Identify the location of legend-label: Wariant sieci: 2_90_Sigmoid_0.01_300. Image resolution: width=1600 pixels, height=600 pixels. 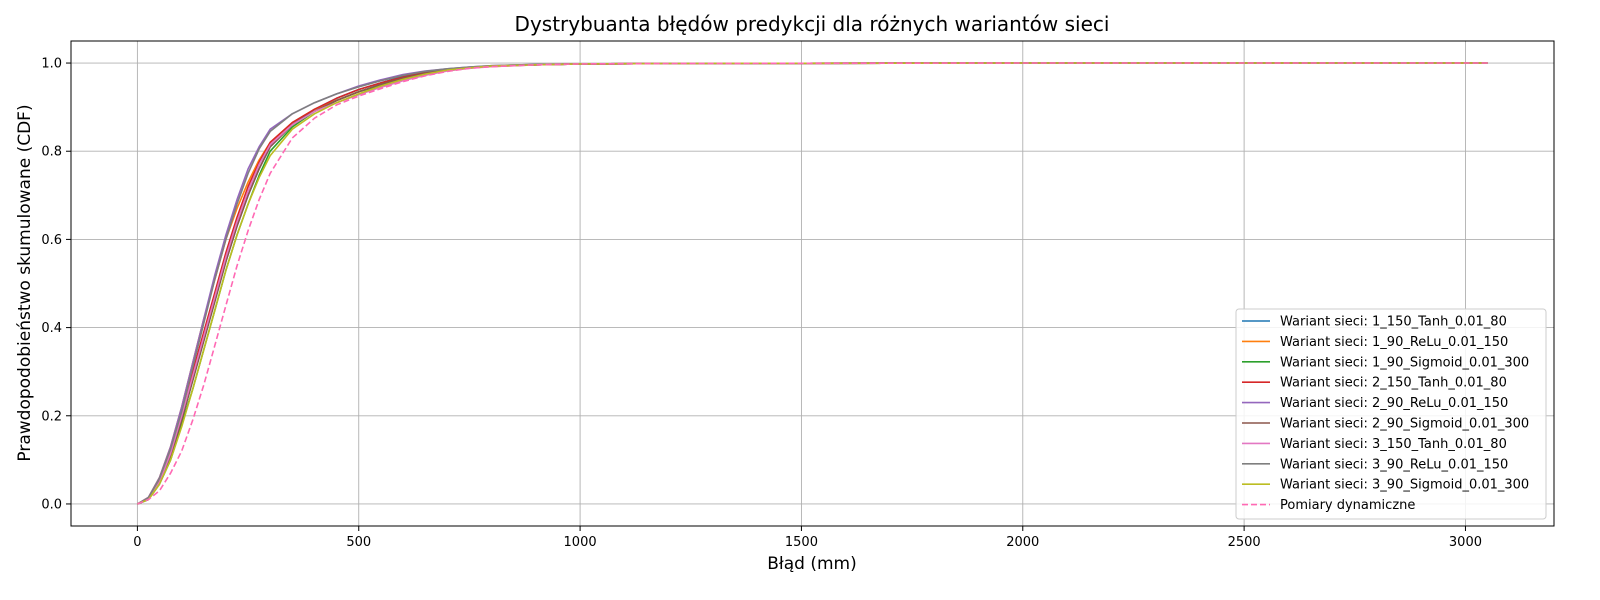
(1404, 424).